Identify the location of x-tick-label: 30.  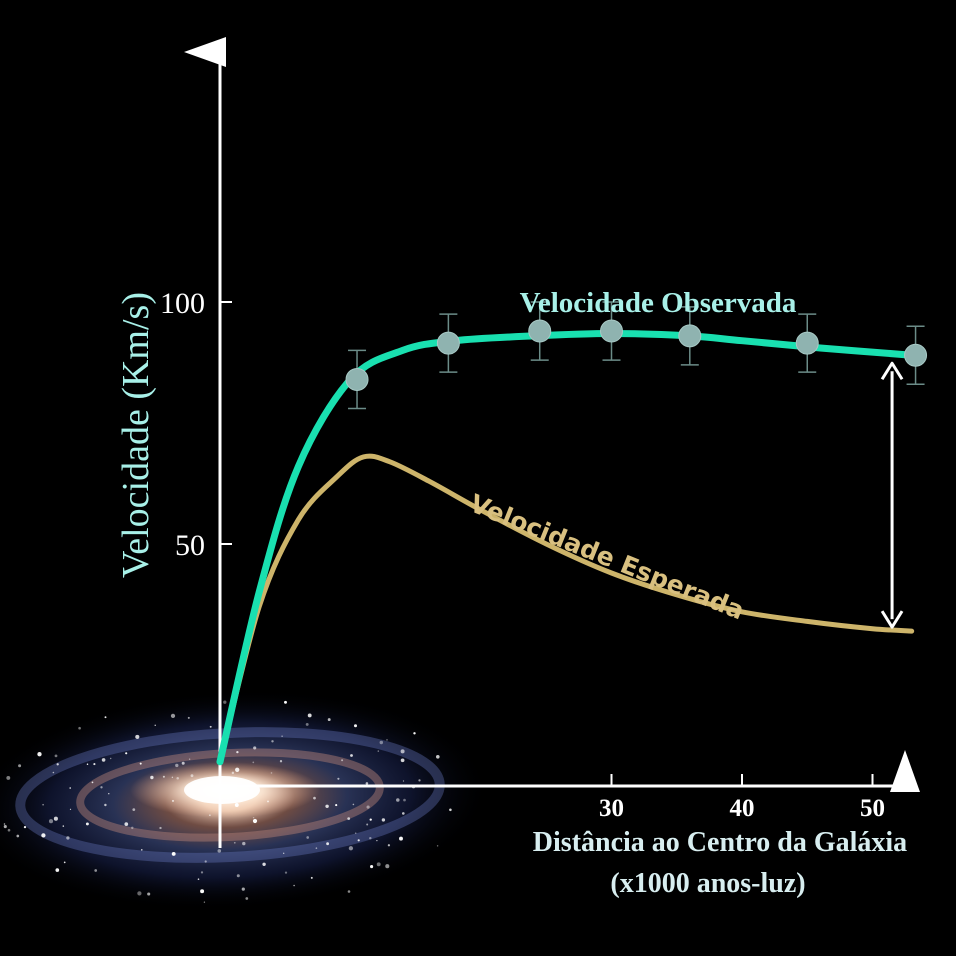
(611, 808).